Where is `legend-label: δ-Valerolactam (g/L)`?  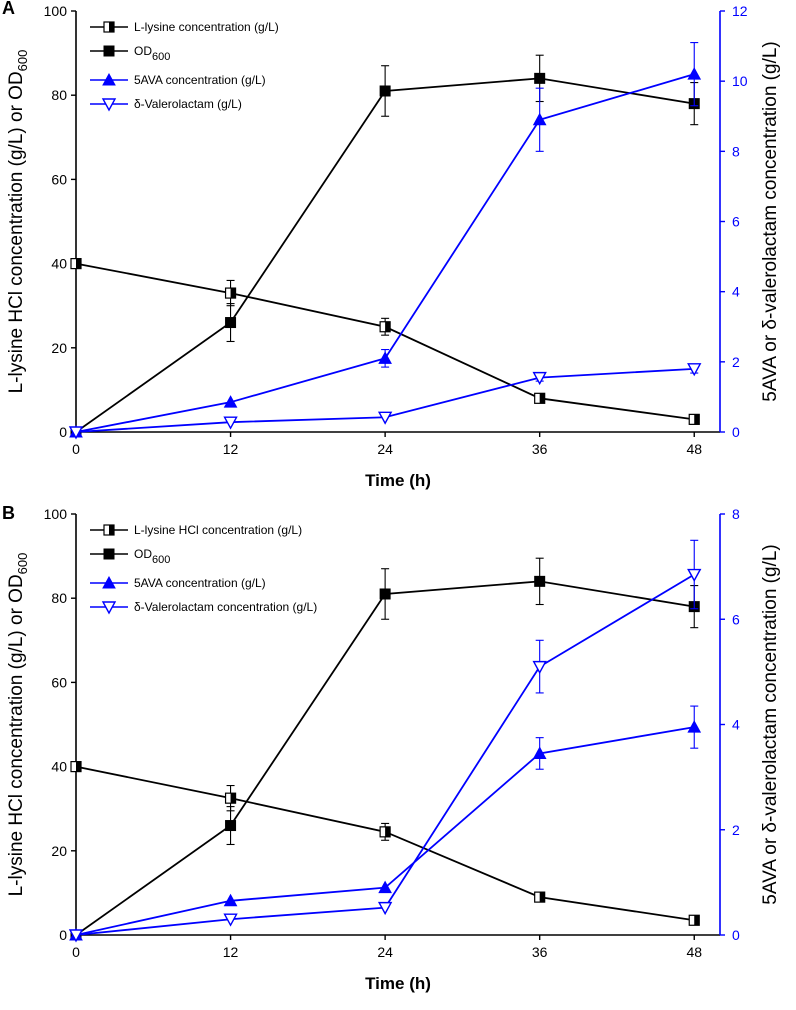
legend-label: δ-Valerolactam (g/L) is located at coordinates (188, 104).